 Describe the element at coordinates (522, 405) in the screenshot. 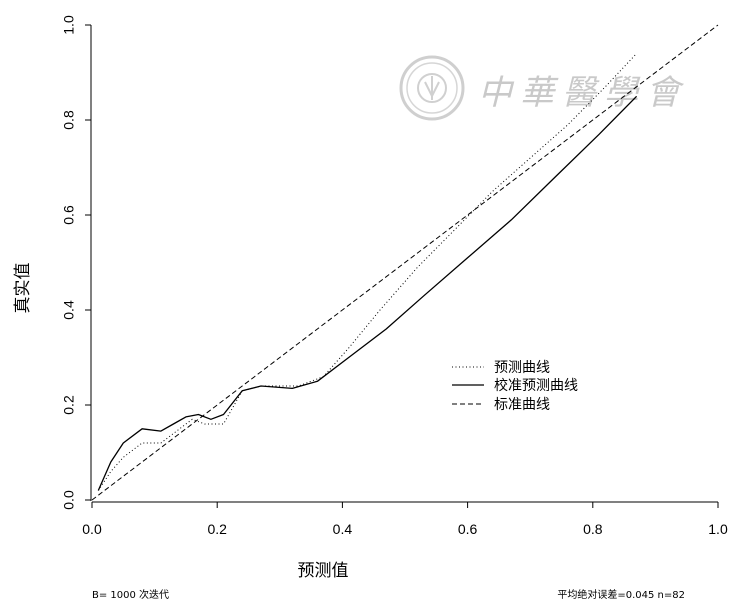

I see `legend-label-ideal: 标准曲线` at that location.